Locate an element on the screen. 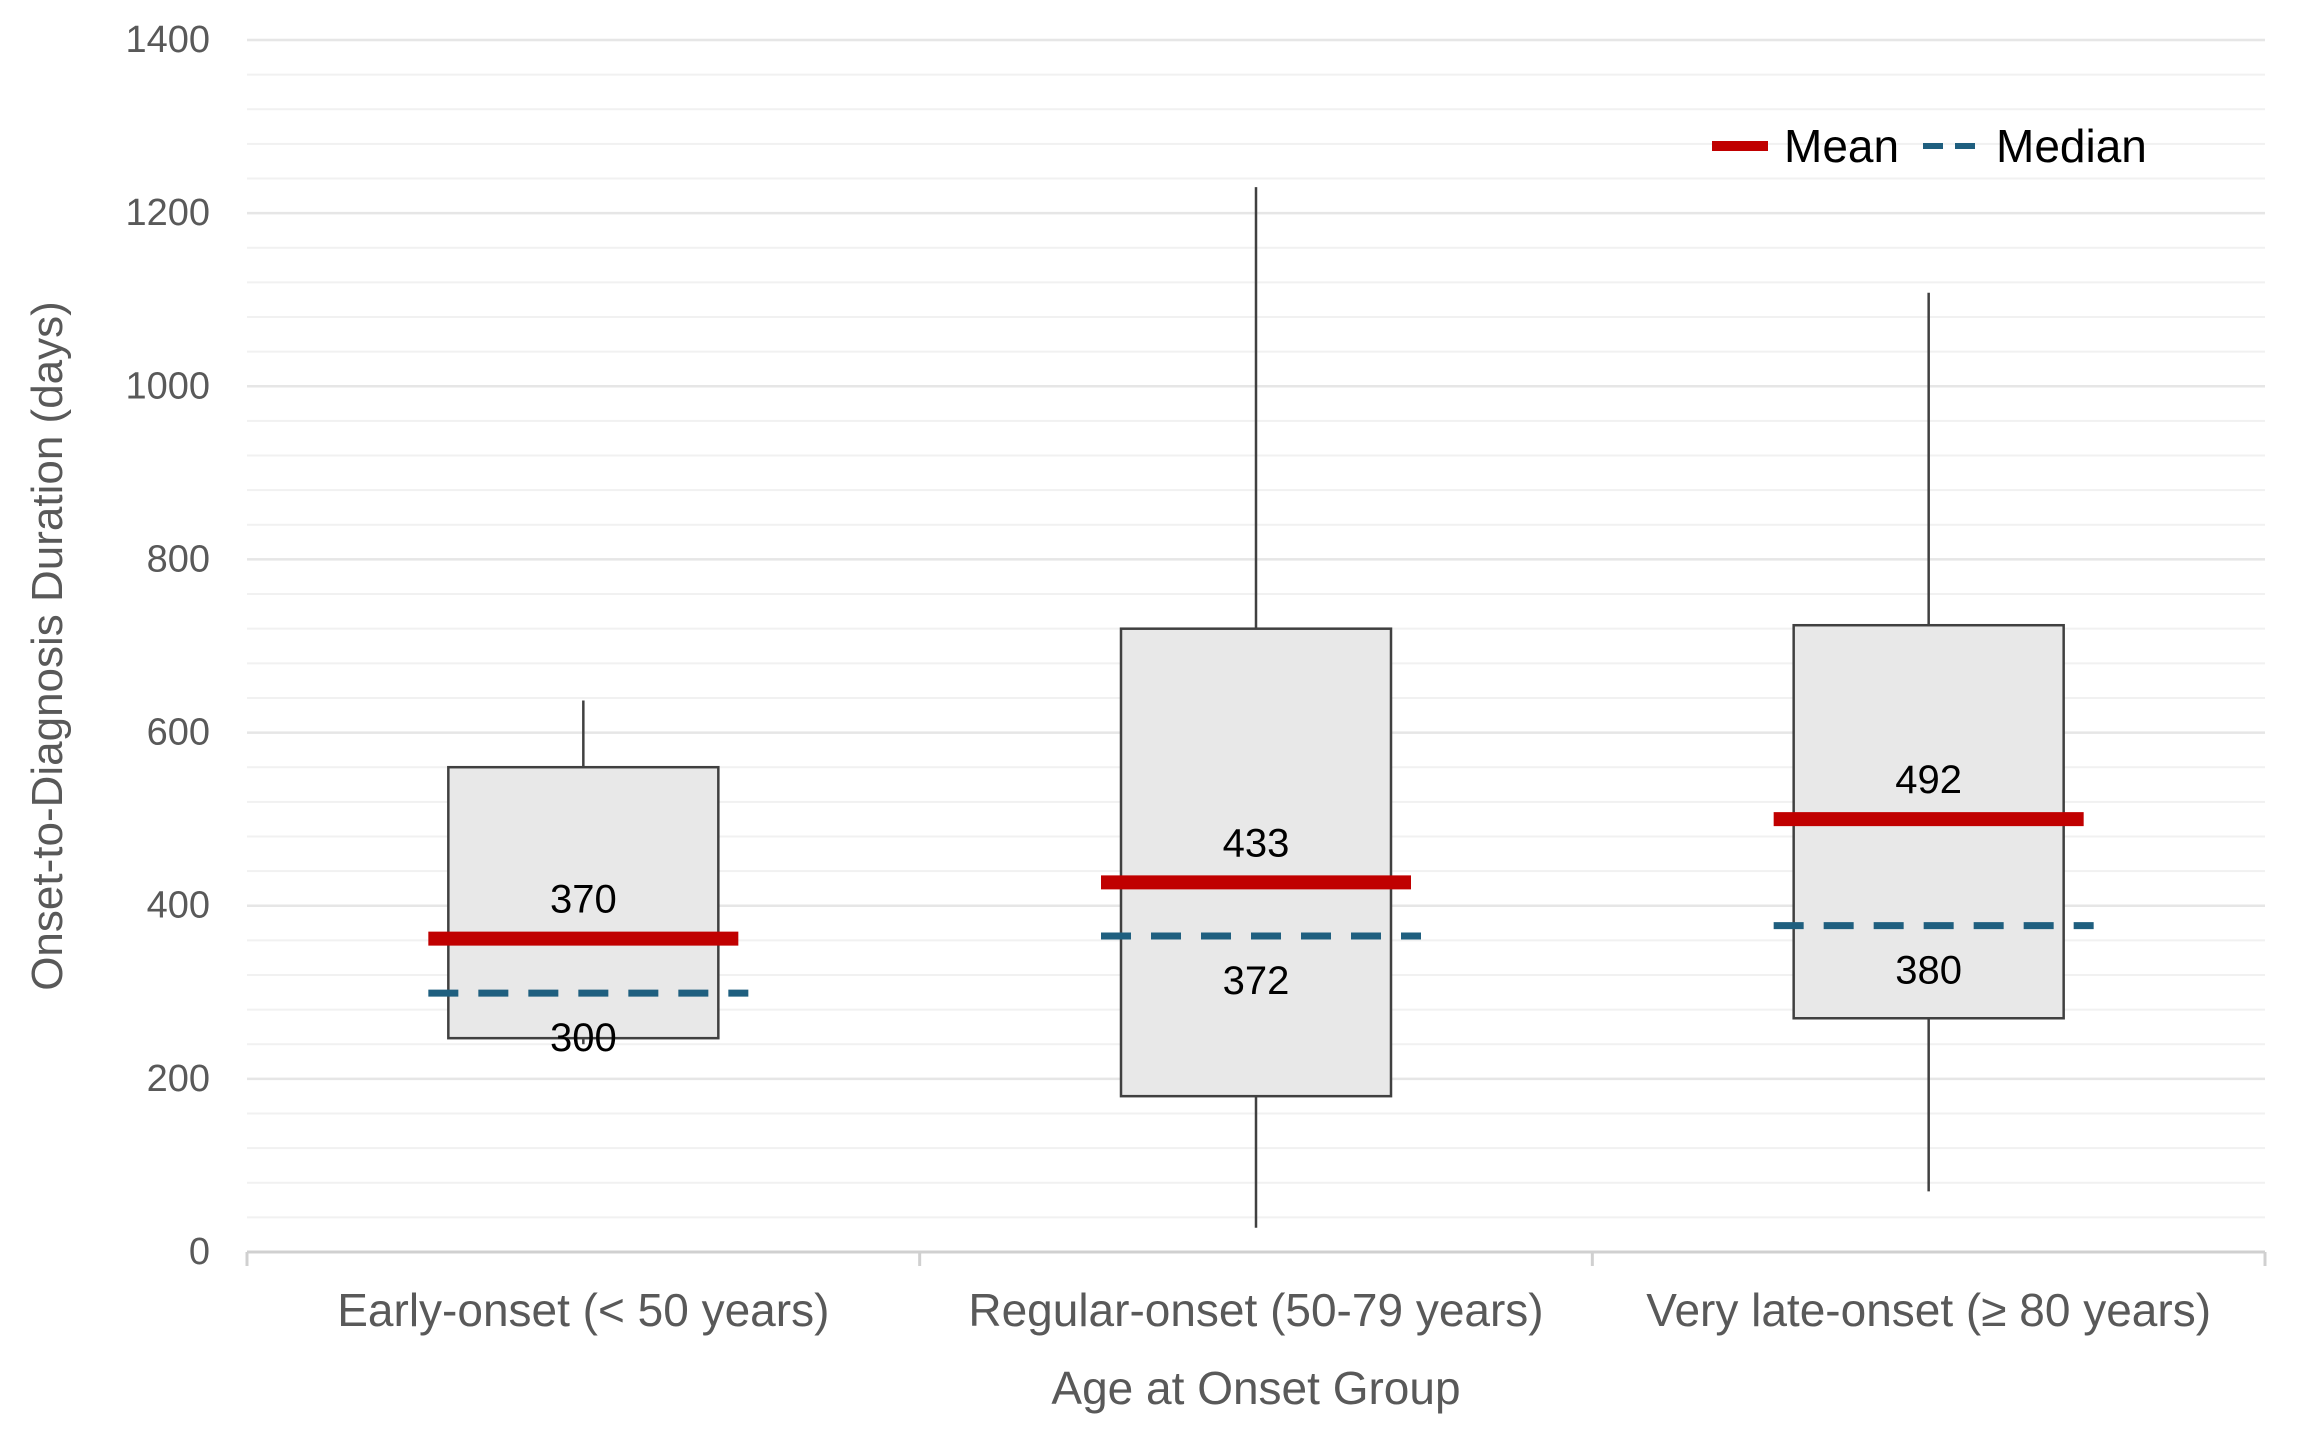  y-tick-label: 400 is located at coordinates (178, 906).